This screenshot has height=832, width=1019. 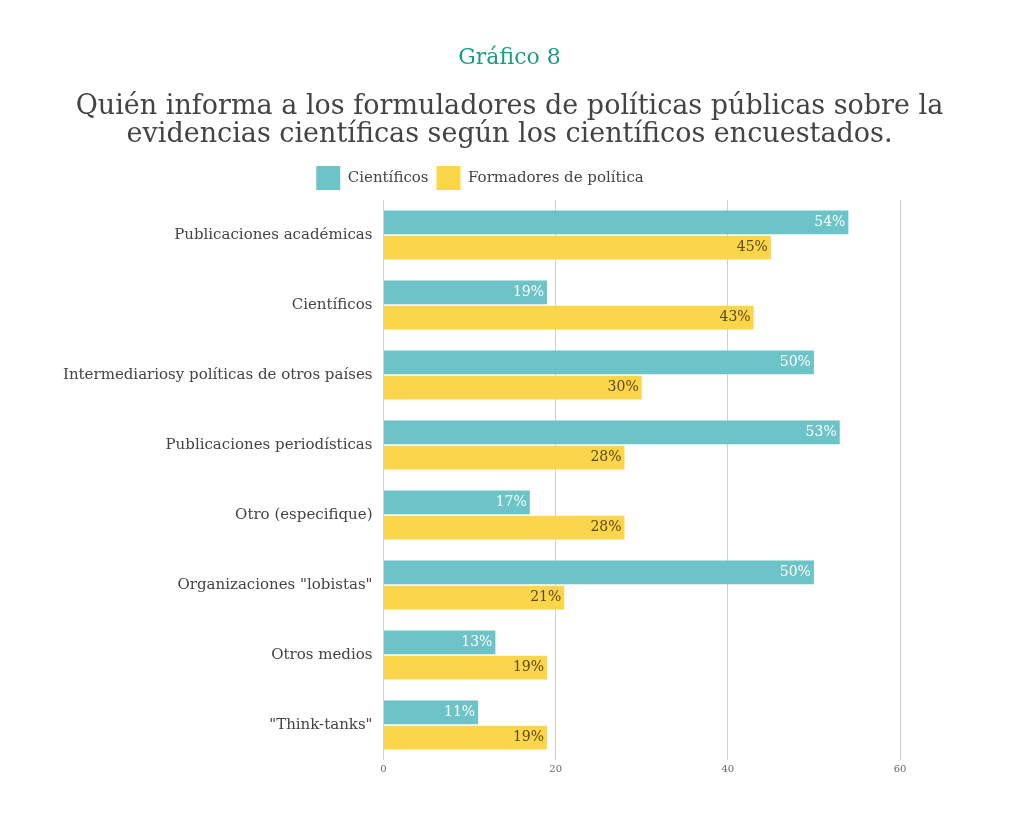 What do you see at coordinates (269, 443) in the screenshot?
I see `y-tick-label: Publicaciones periodísticas` at bounding box center [269, 443].